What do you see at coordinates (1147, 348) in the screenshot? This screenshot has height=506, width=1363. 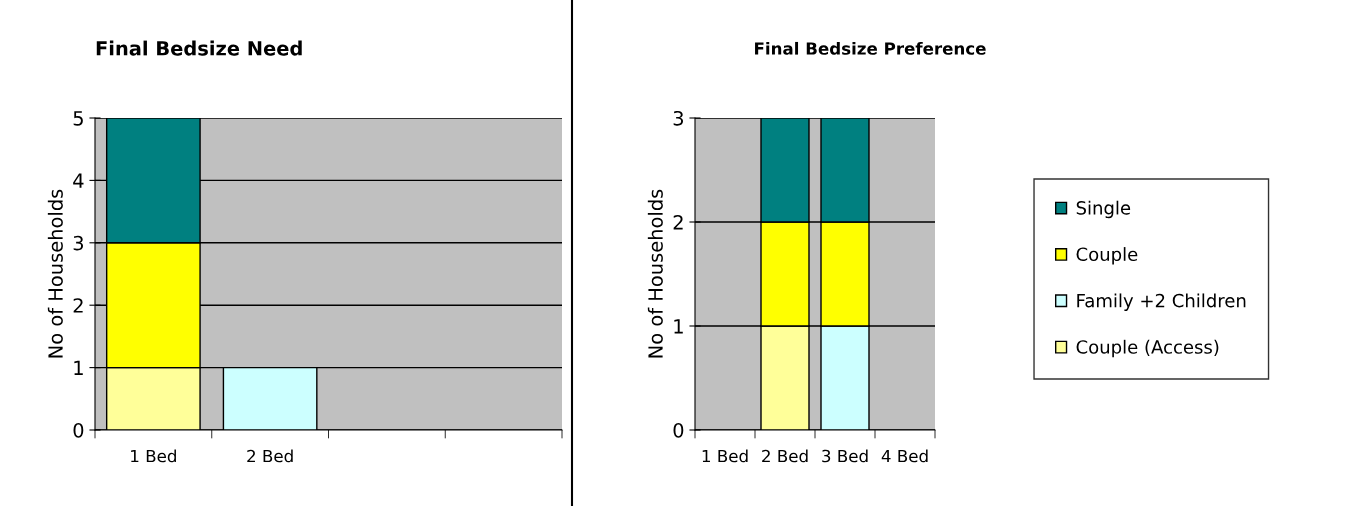 I see `legend-label: Couple (Access)` at bounding box center [1147, 348].